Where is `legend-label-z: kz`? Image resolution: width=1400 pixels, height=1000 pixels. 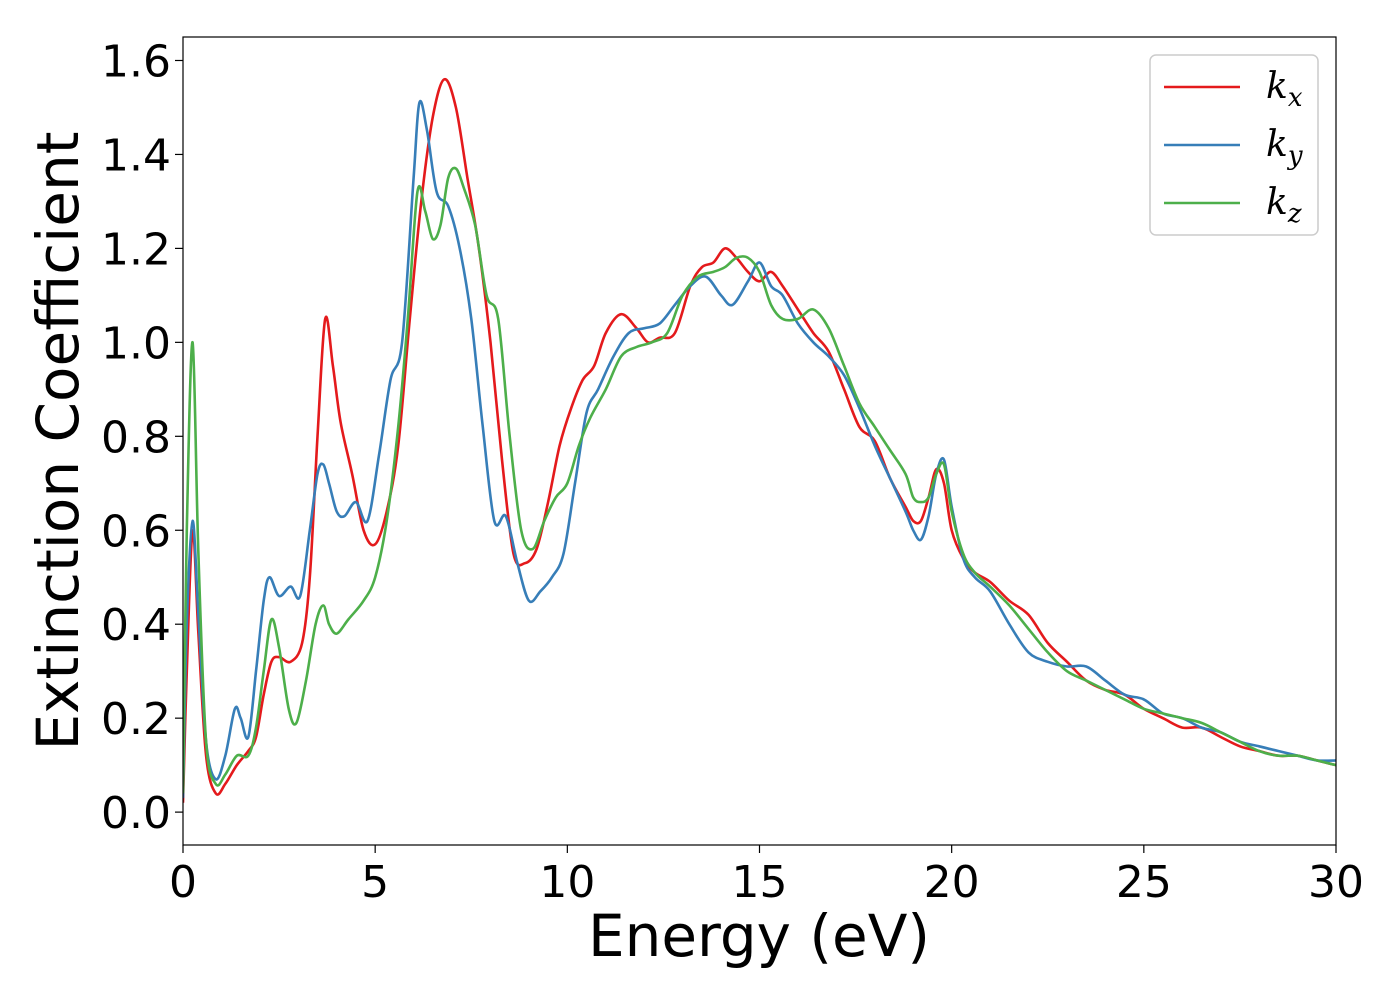 legend-label-z: kz is located at coordinates (1284, 205).